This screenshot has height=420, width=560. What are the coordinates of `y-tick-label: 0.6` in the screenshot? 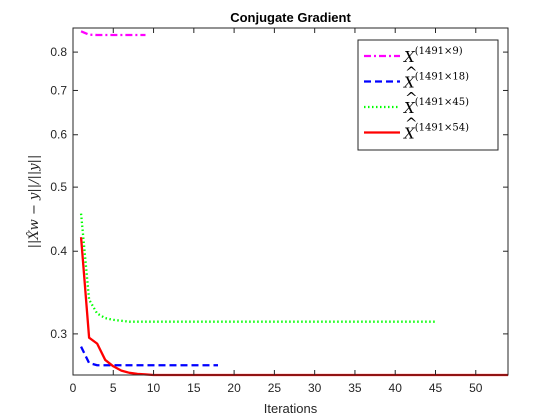 It's located at (58, 135).